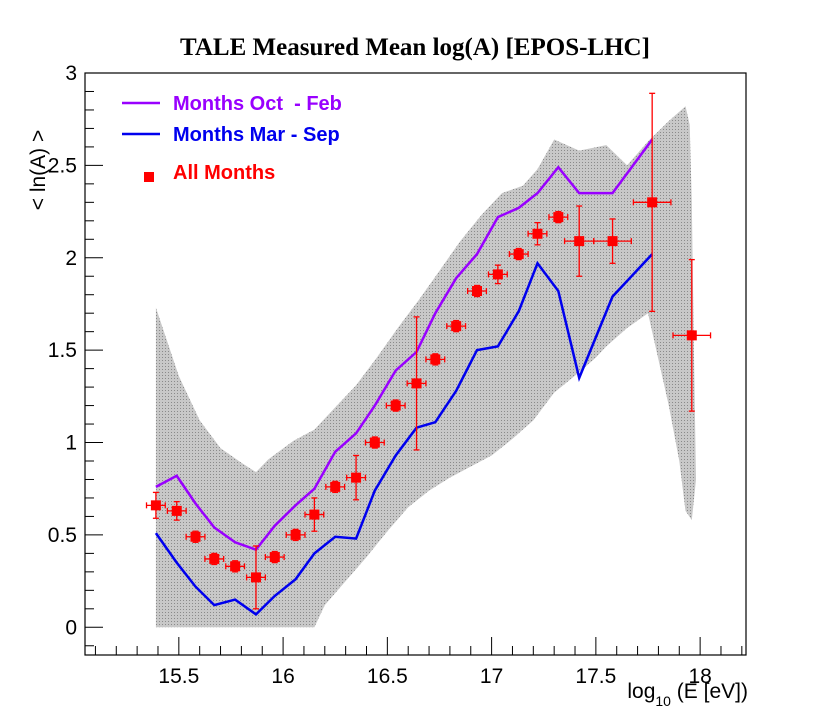  Describe the element at coordinates (38, 170) in the screenshot. I see `y-axis-label: < ln(A) >` at that location.